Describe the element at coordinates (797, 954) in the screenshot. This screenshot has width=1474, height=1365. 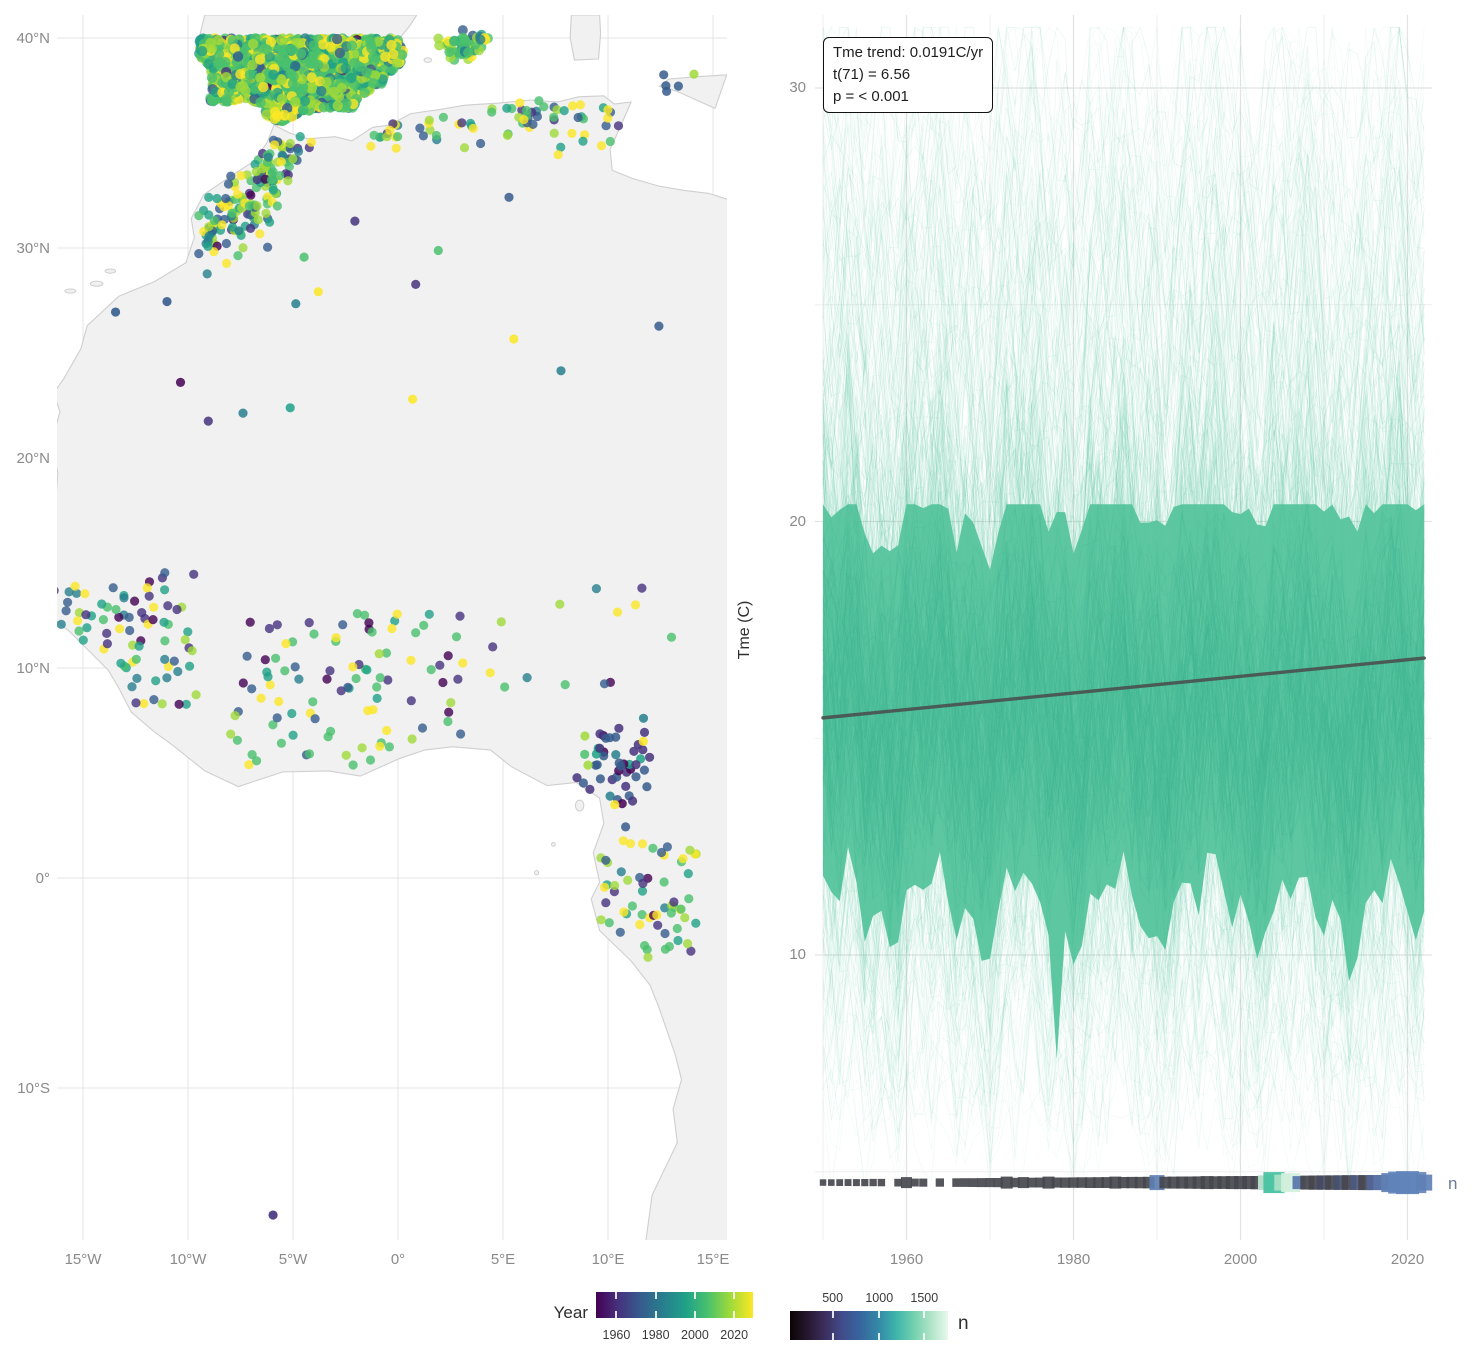
I see `ts-y-tick-label: 10` at that location.